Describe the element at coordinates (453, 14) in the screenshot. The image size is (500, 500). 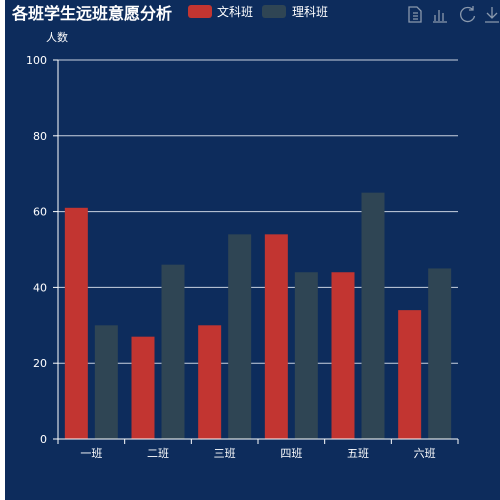
I see `toolbox` at that location.